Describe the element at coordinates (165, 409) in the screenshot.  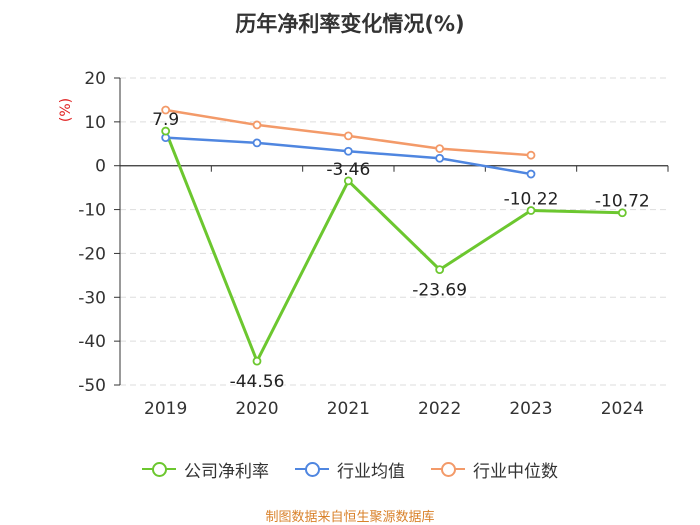
I see `x-tick-label: 2019` at that location.